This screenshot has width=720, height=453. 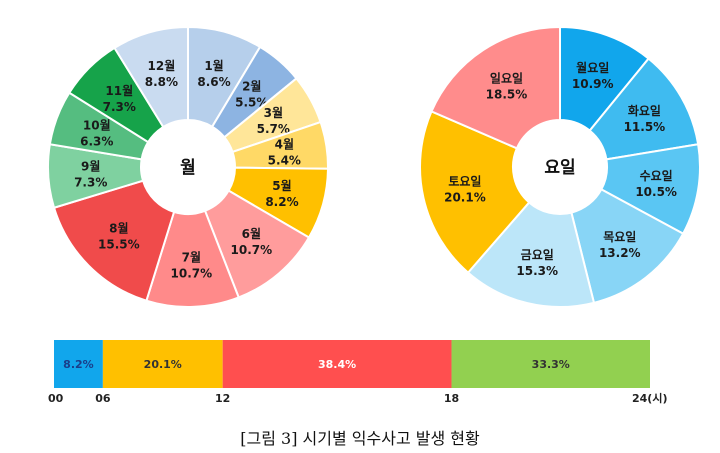 What do you see at coordinates (119, 245) in the screenshot?
I see `month-slice-value-label: 15.5%` at bounding box center [119, 245].